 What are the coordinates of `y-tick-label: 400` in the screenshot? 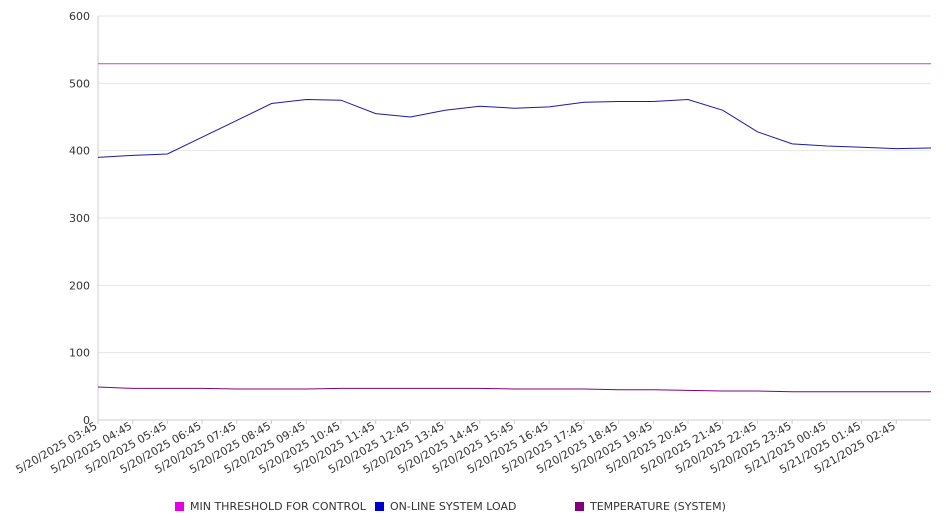 It's located at (79, 151).